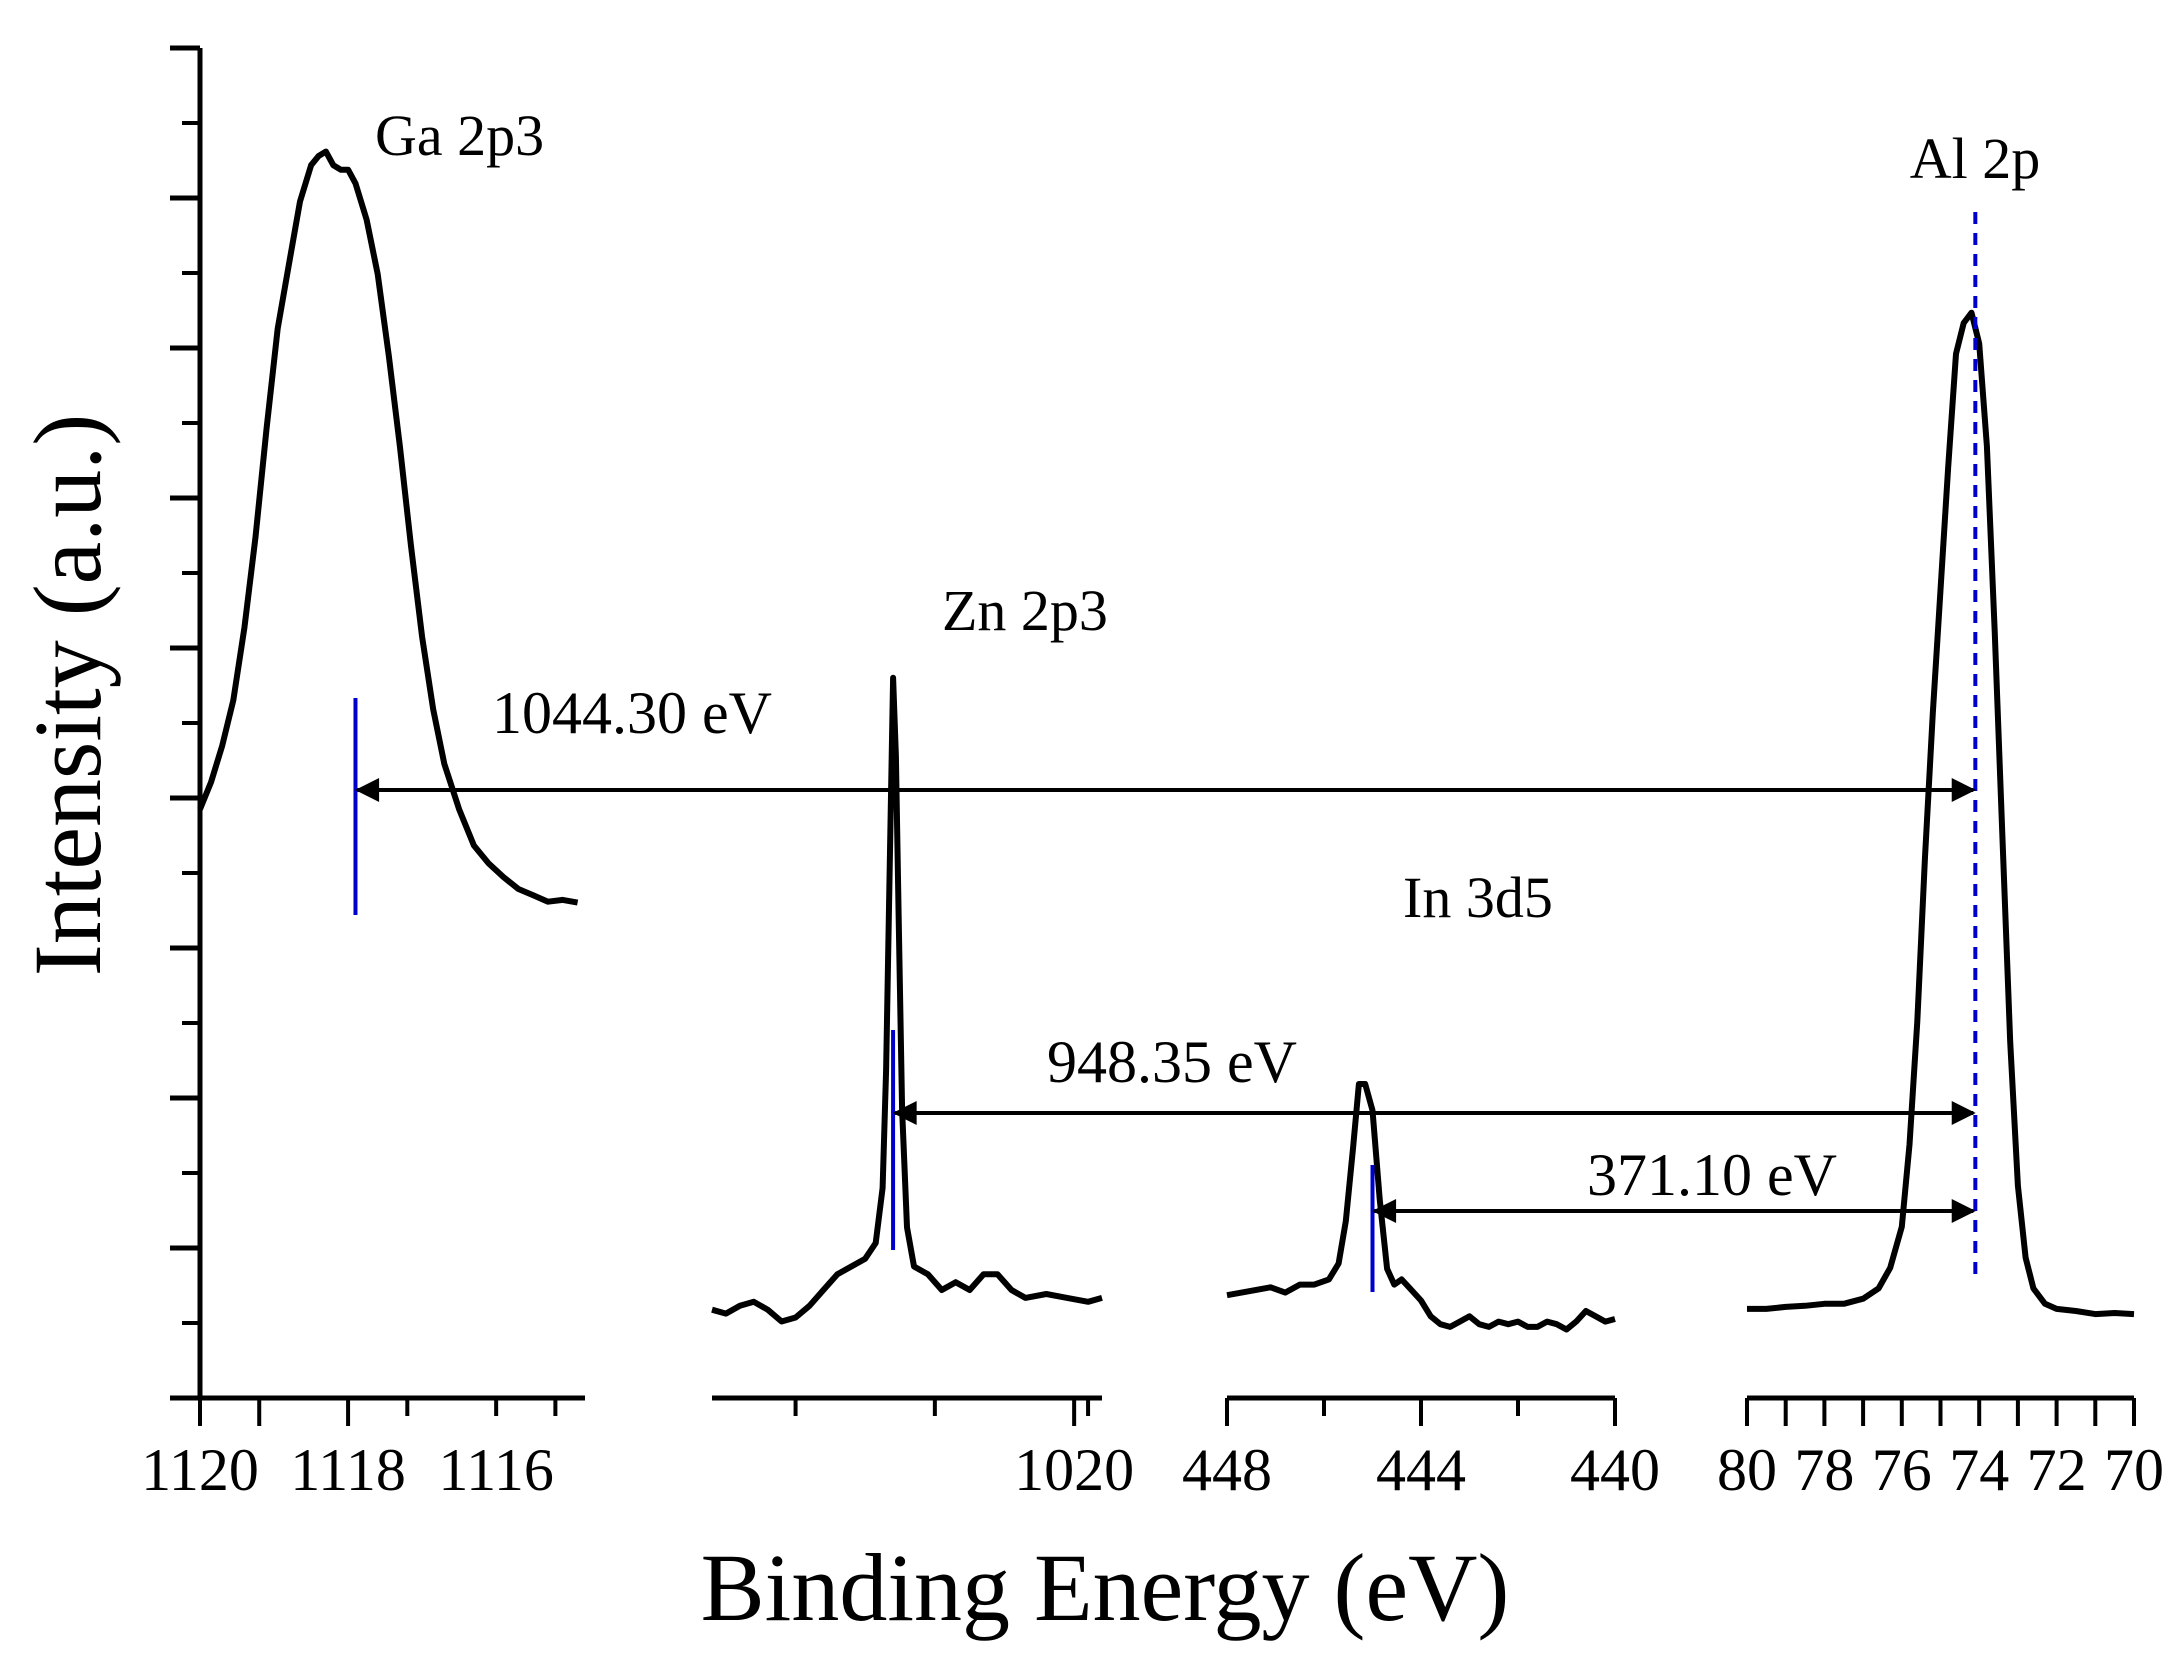  I want to click on energy-difference-label: 1044.30 eV, so click(632, 713).